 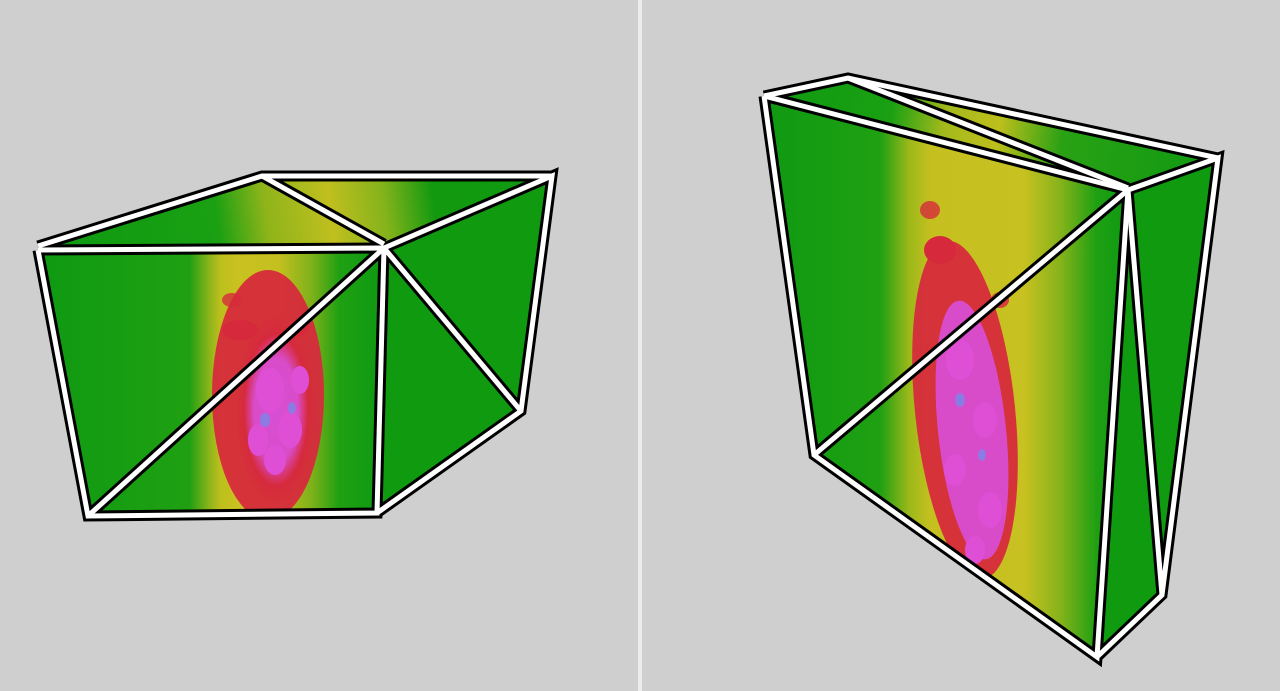 I want to click on volume-hotspot-right, so click(x=965, y=390).